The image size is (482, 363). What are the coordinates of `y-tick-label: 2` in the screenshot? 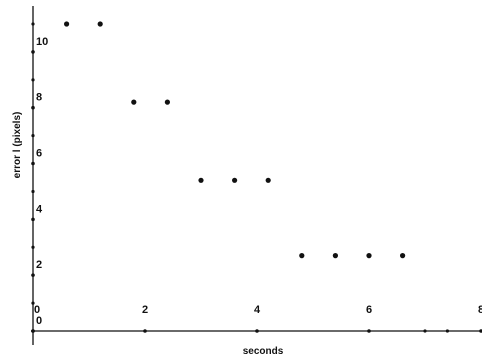 It's located at (39, 265).